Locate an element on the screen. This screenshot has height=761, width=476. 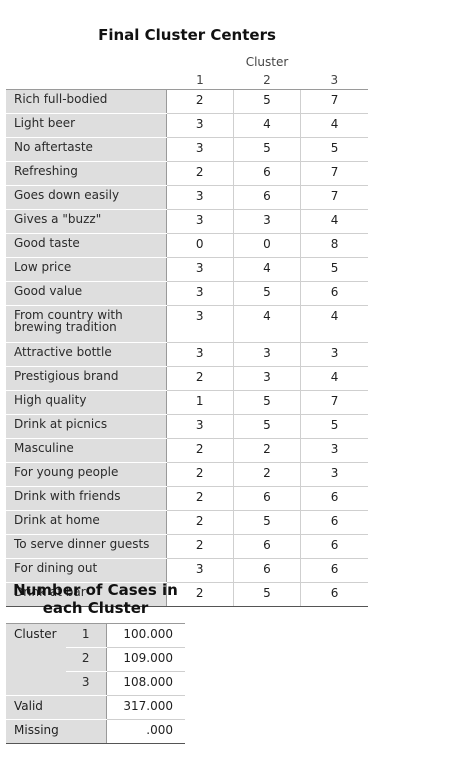
attribute-label: No aftertaste is located at coordinates (86, 149).